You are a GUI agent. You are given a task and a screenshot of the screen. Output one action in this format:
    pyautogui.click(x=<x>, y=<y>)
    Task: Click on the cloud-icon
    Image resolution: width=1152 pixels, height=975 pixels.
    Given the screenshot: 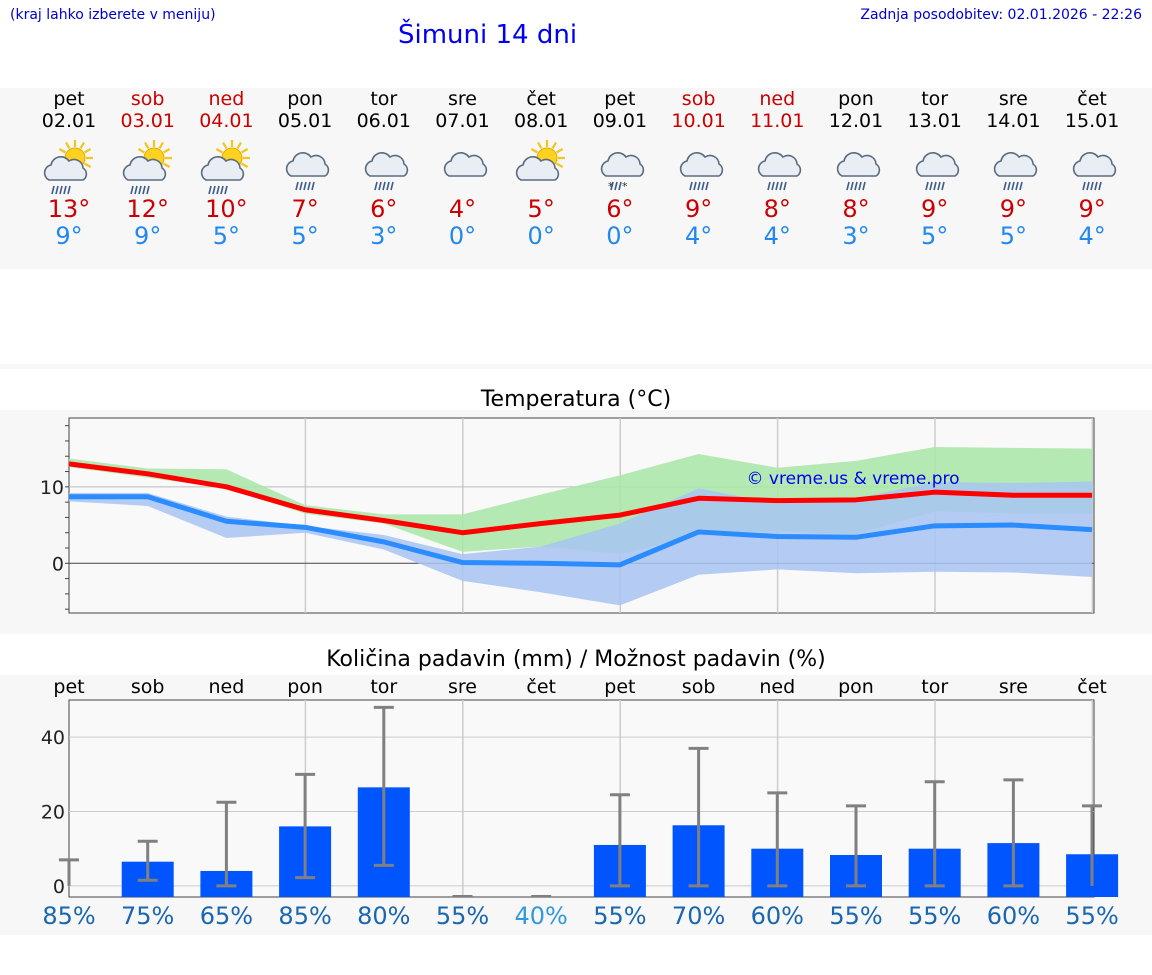 What is the action you would take?
    pyautogui.click(x=463, y=168)
    